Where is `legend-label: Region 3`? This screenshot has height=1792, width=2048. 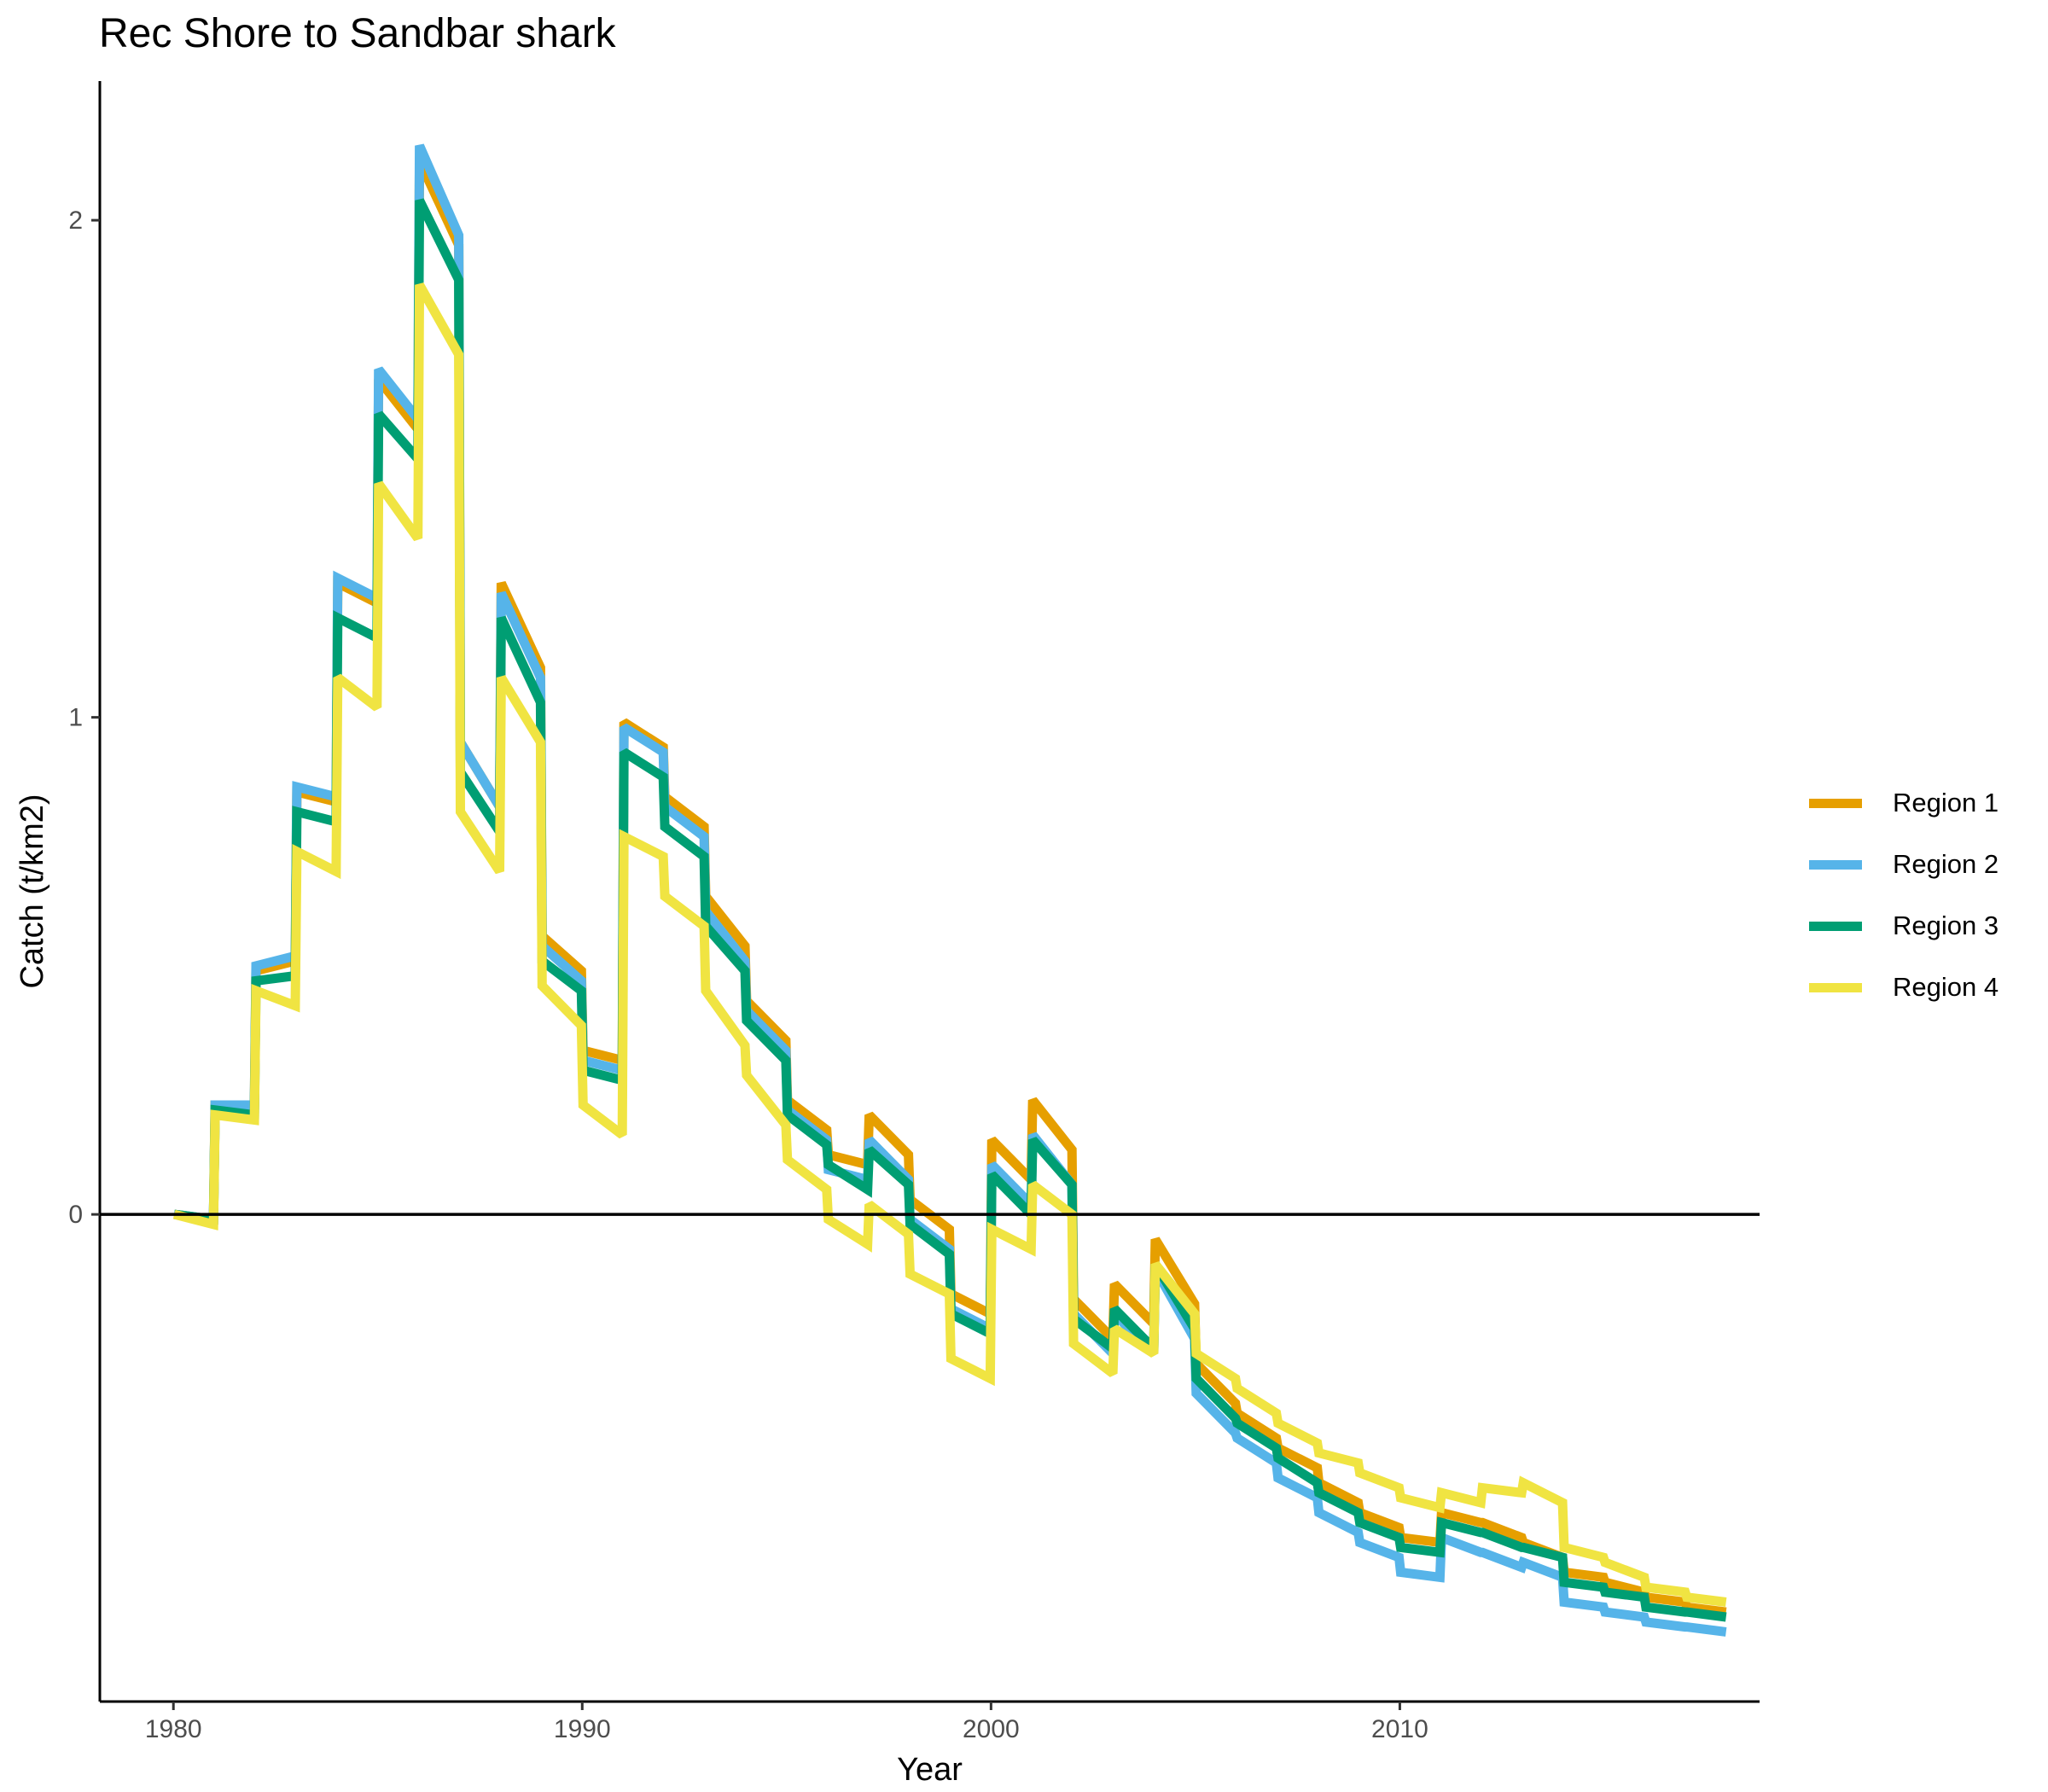 legend-label: Region 3 is located at coordinates (1946, 926).